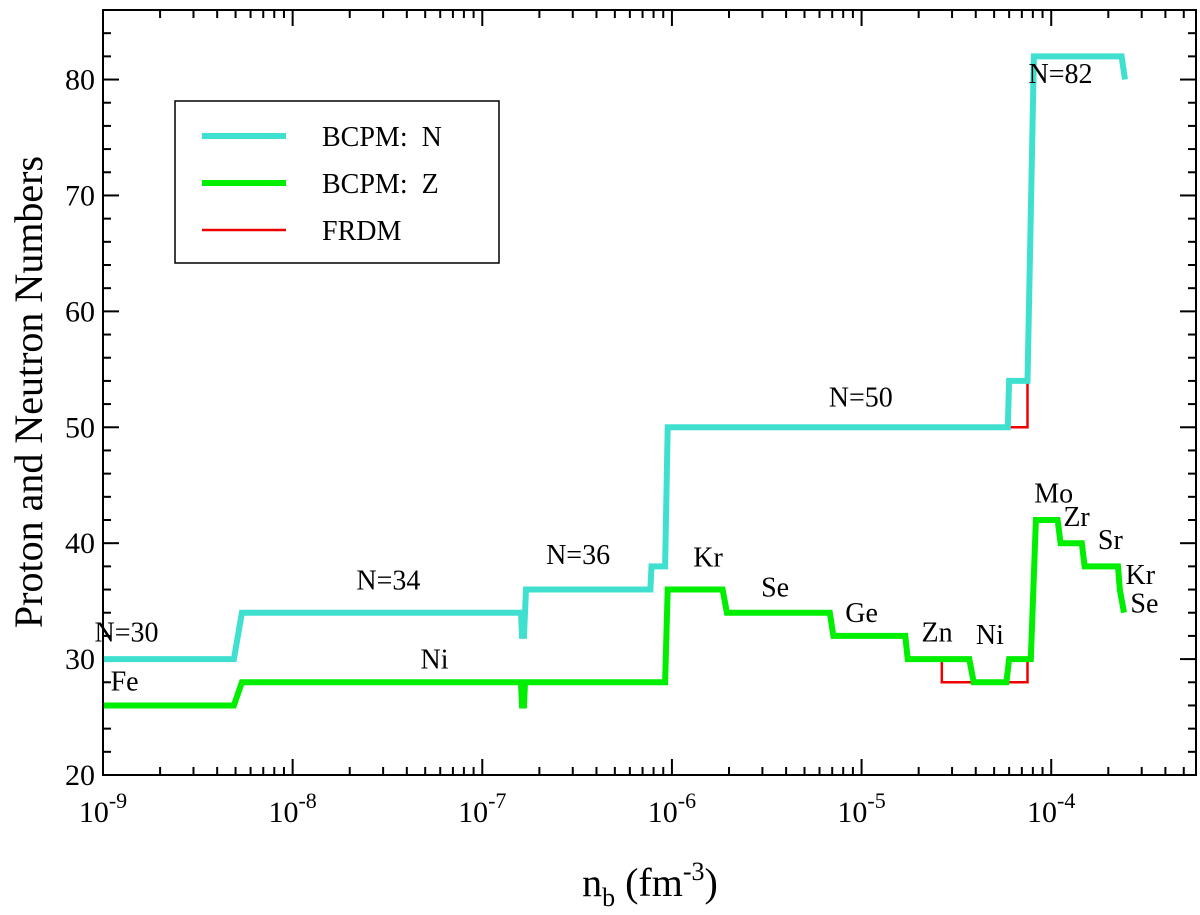 The width and height of the screenshot is (1200, 915). What do you see at coordinates (380, 184) in the screenshot?
I see `legend-label-bcpm-z: BCPM: Z` at bounding box center [380, 184].